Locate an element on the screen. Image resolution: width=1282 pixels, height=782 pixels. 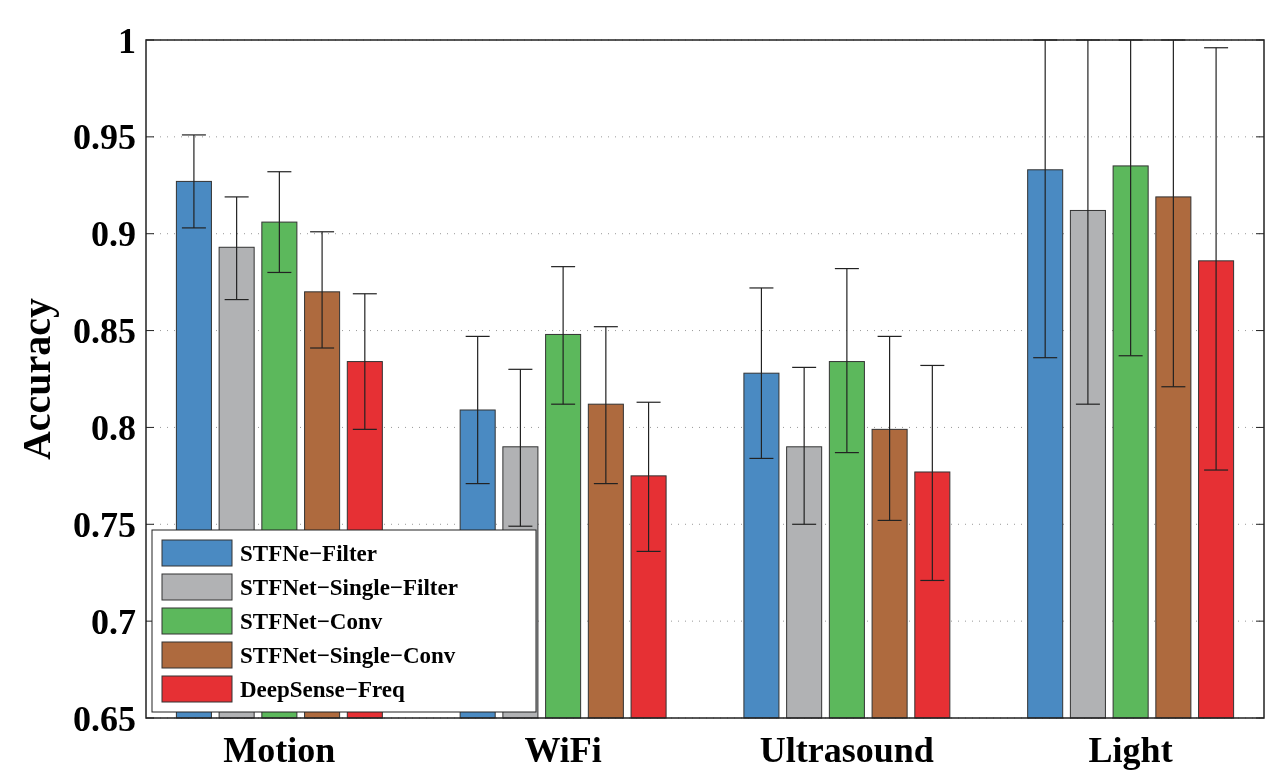
x-tick-label: WiFi is located at coordinates (563, 750).